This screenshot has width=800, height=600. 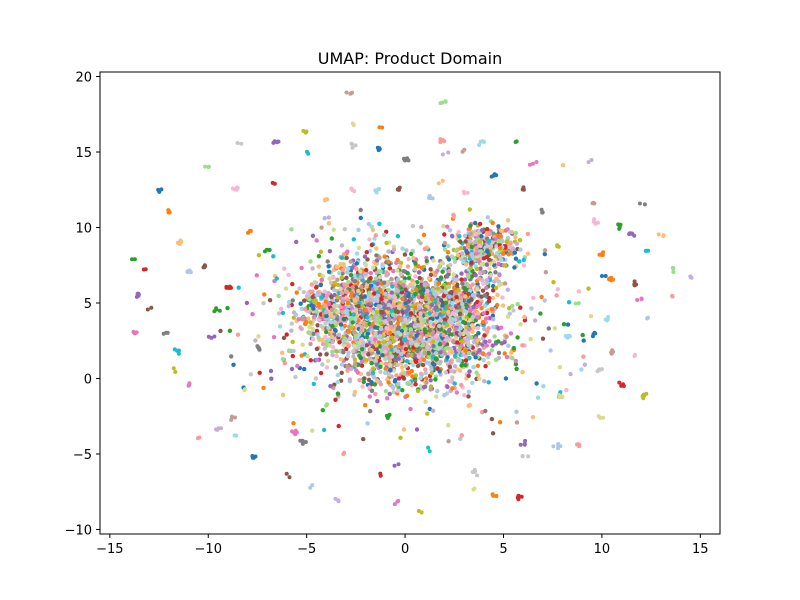 What do you see at coordinates (208, 549) in the screenshot?
I see `x-tick-label: −10` at bounding box center [208, 549].